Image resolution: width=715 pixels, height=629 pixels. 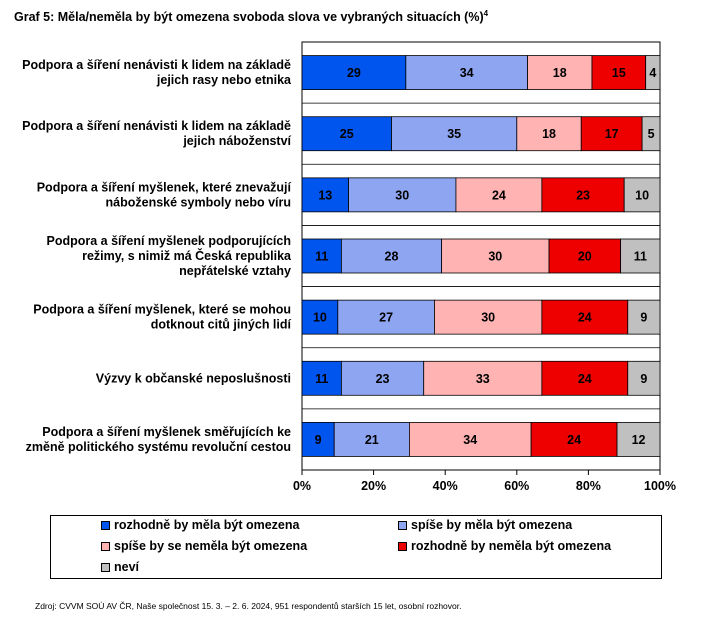 What do you see at coordinates (168, 241) in the screenshot?
I see `category-label: Podpora a šíření myšlenek podporujících` at bounding box center [168, 241].